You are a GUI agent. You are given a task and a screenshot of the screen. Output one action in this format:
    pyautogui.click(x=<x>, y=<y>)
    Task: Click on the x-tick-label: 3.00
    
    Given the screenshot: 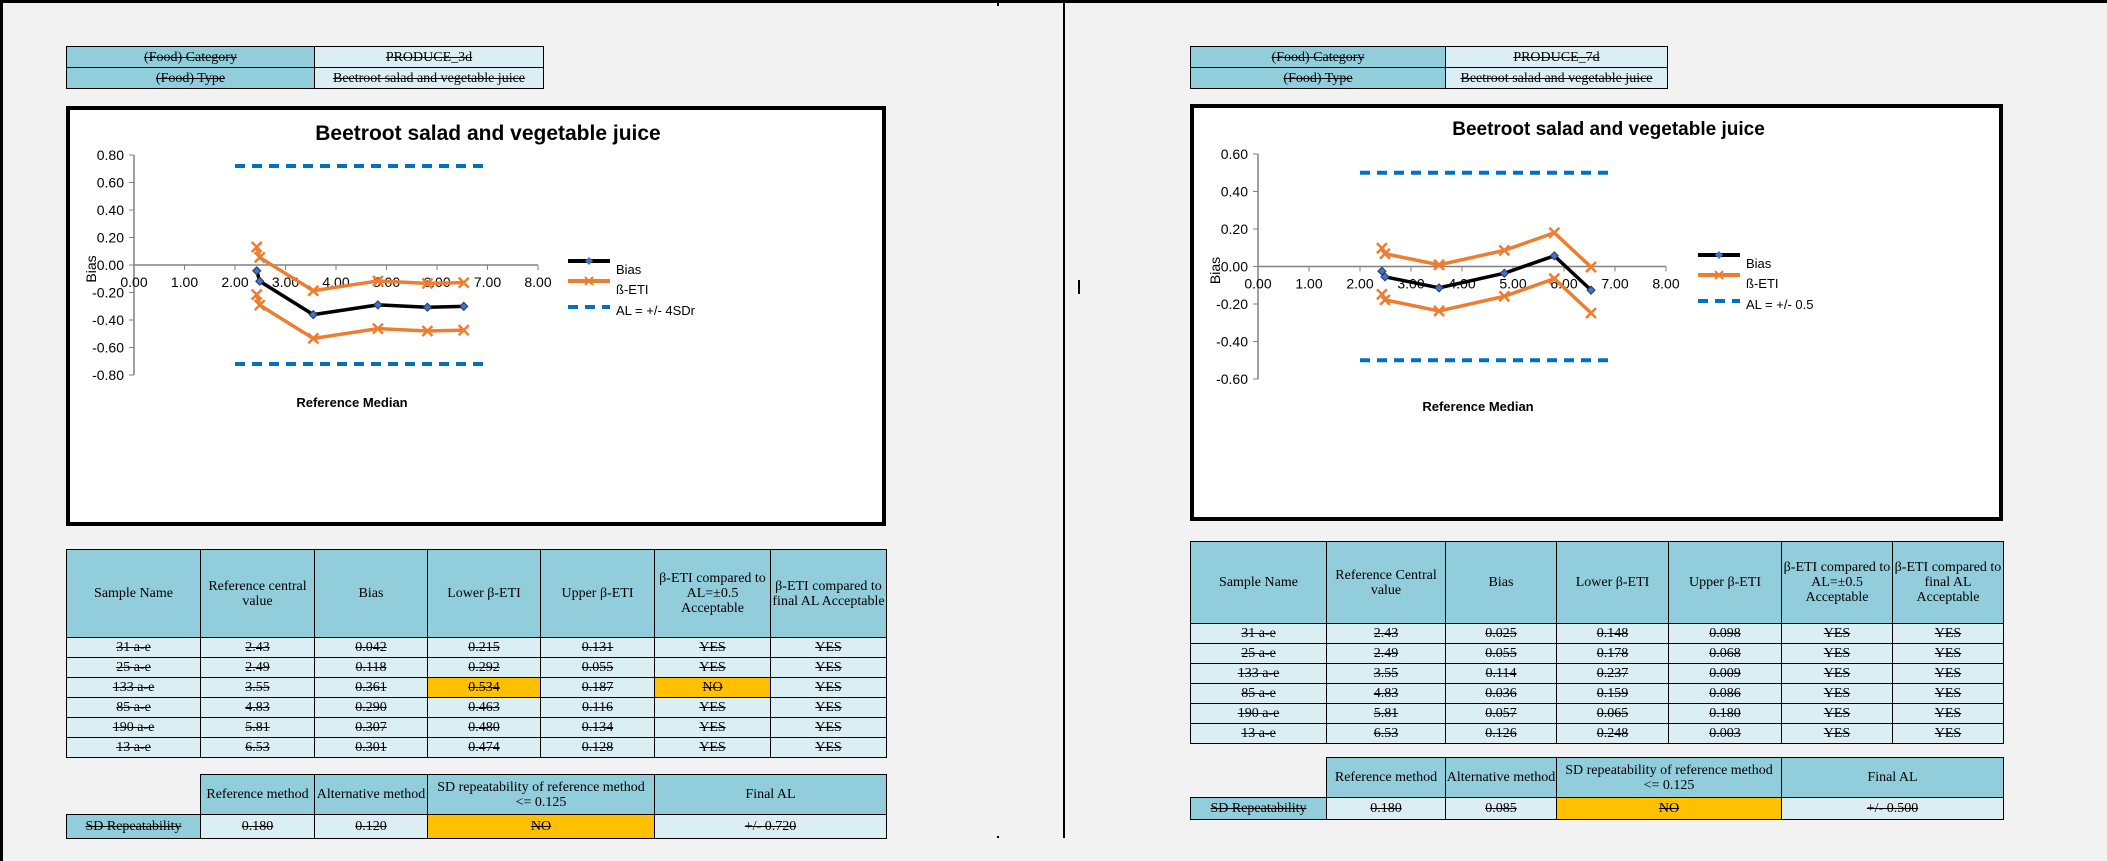 What is the action you would take?
    pyautogui.click(x=285, y=282)
    